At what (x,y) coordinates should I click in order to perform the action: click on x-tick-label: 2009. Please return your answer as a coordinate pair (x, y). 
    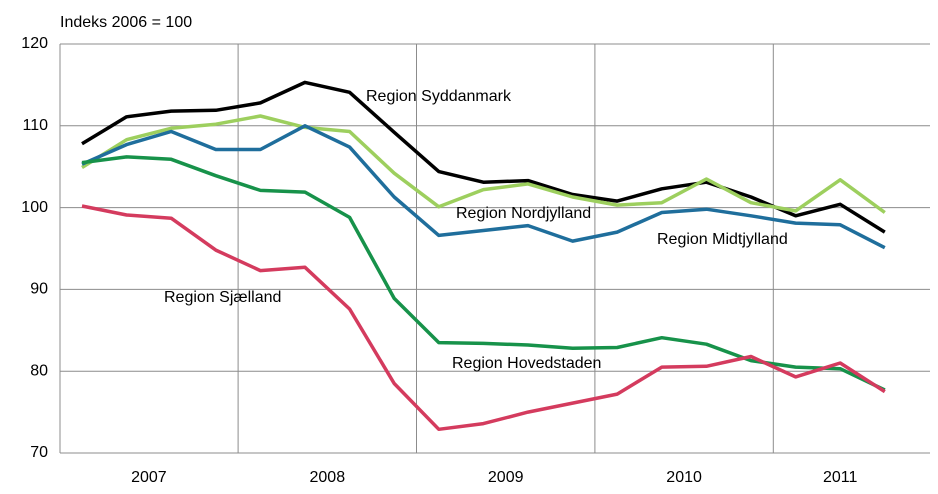
    Looking at the image, I should click on (506, 477).